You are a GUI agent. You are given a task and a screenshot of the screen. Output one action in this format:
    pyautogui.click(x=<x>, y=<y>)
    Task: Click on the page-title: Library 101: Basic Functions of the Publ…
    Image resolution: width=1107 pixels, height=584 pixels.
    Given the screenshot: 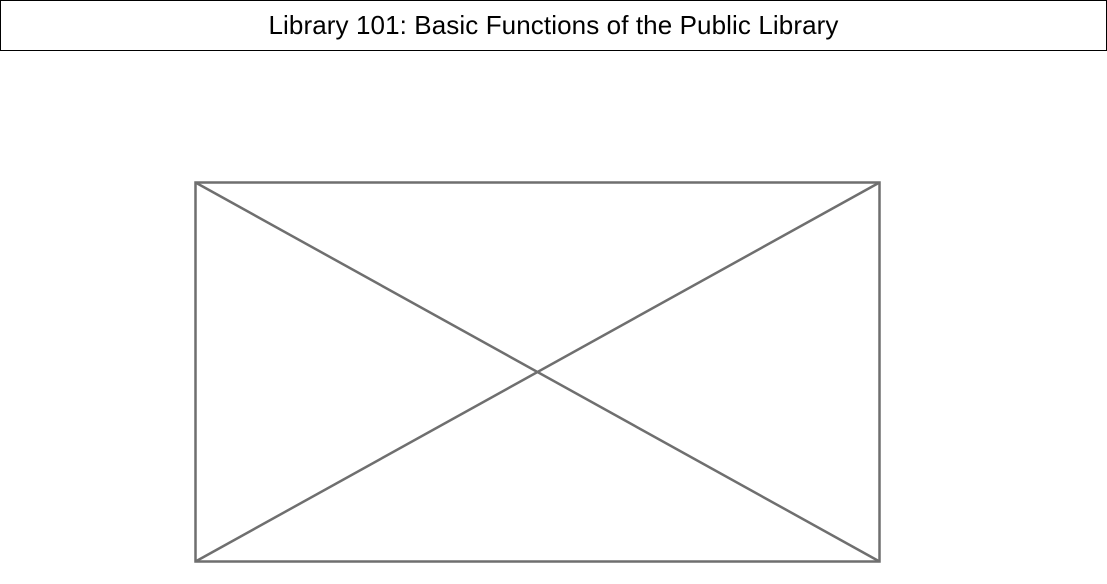 What is the action you would take?
    pyautogui.click(x=553, y=25)
    